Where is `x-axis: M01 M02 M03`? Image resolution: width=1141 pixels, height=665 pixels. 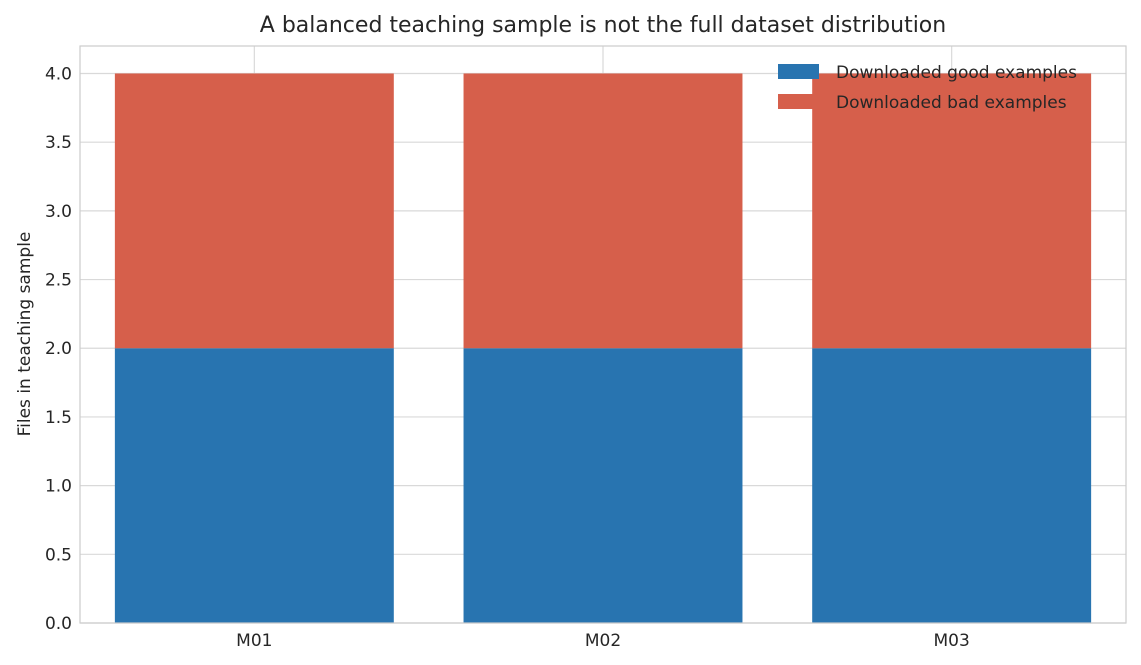
x-axis: M01 M02 M03 is located at coordinates (603, 641).